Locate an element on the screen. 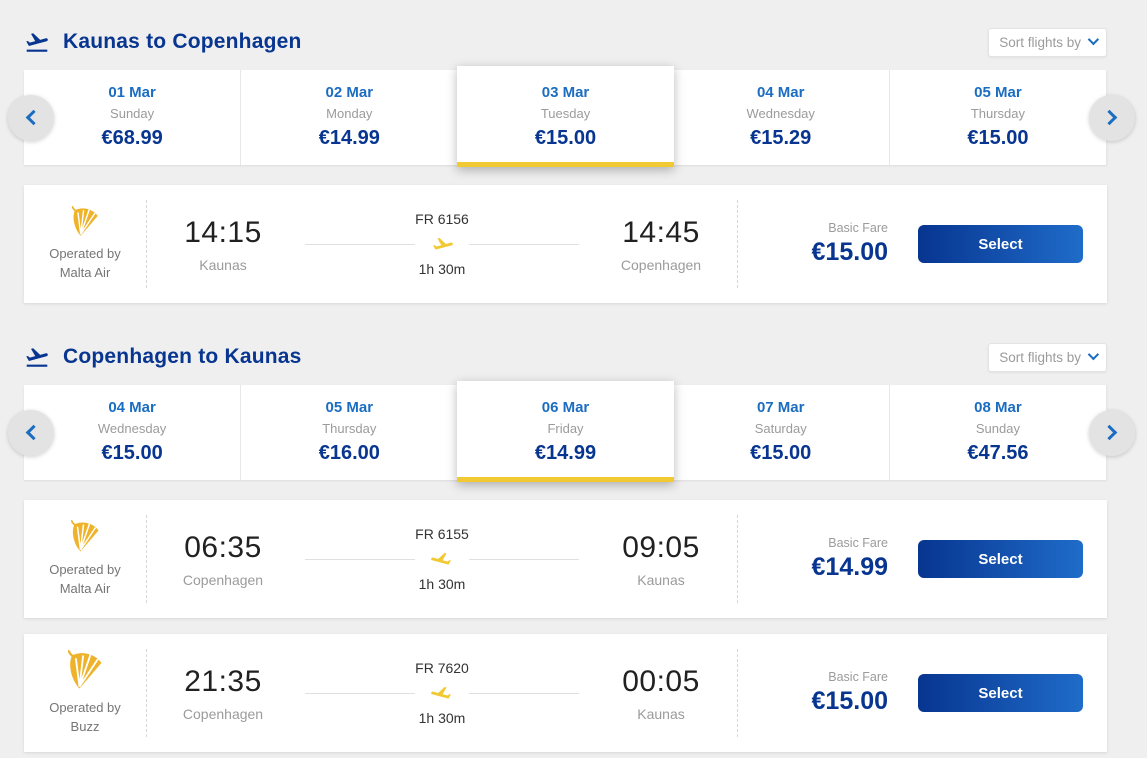 Image resolution: width=1147 pixels, height=758 pixels. departure-block: 14:15 Kaunas is located at coordinates (223, 244).